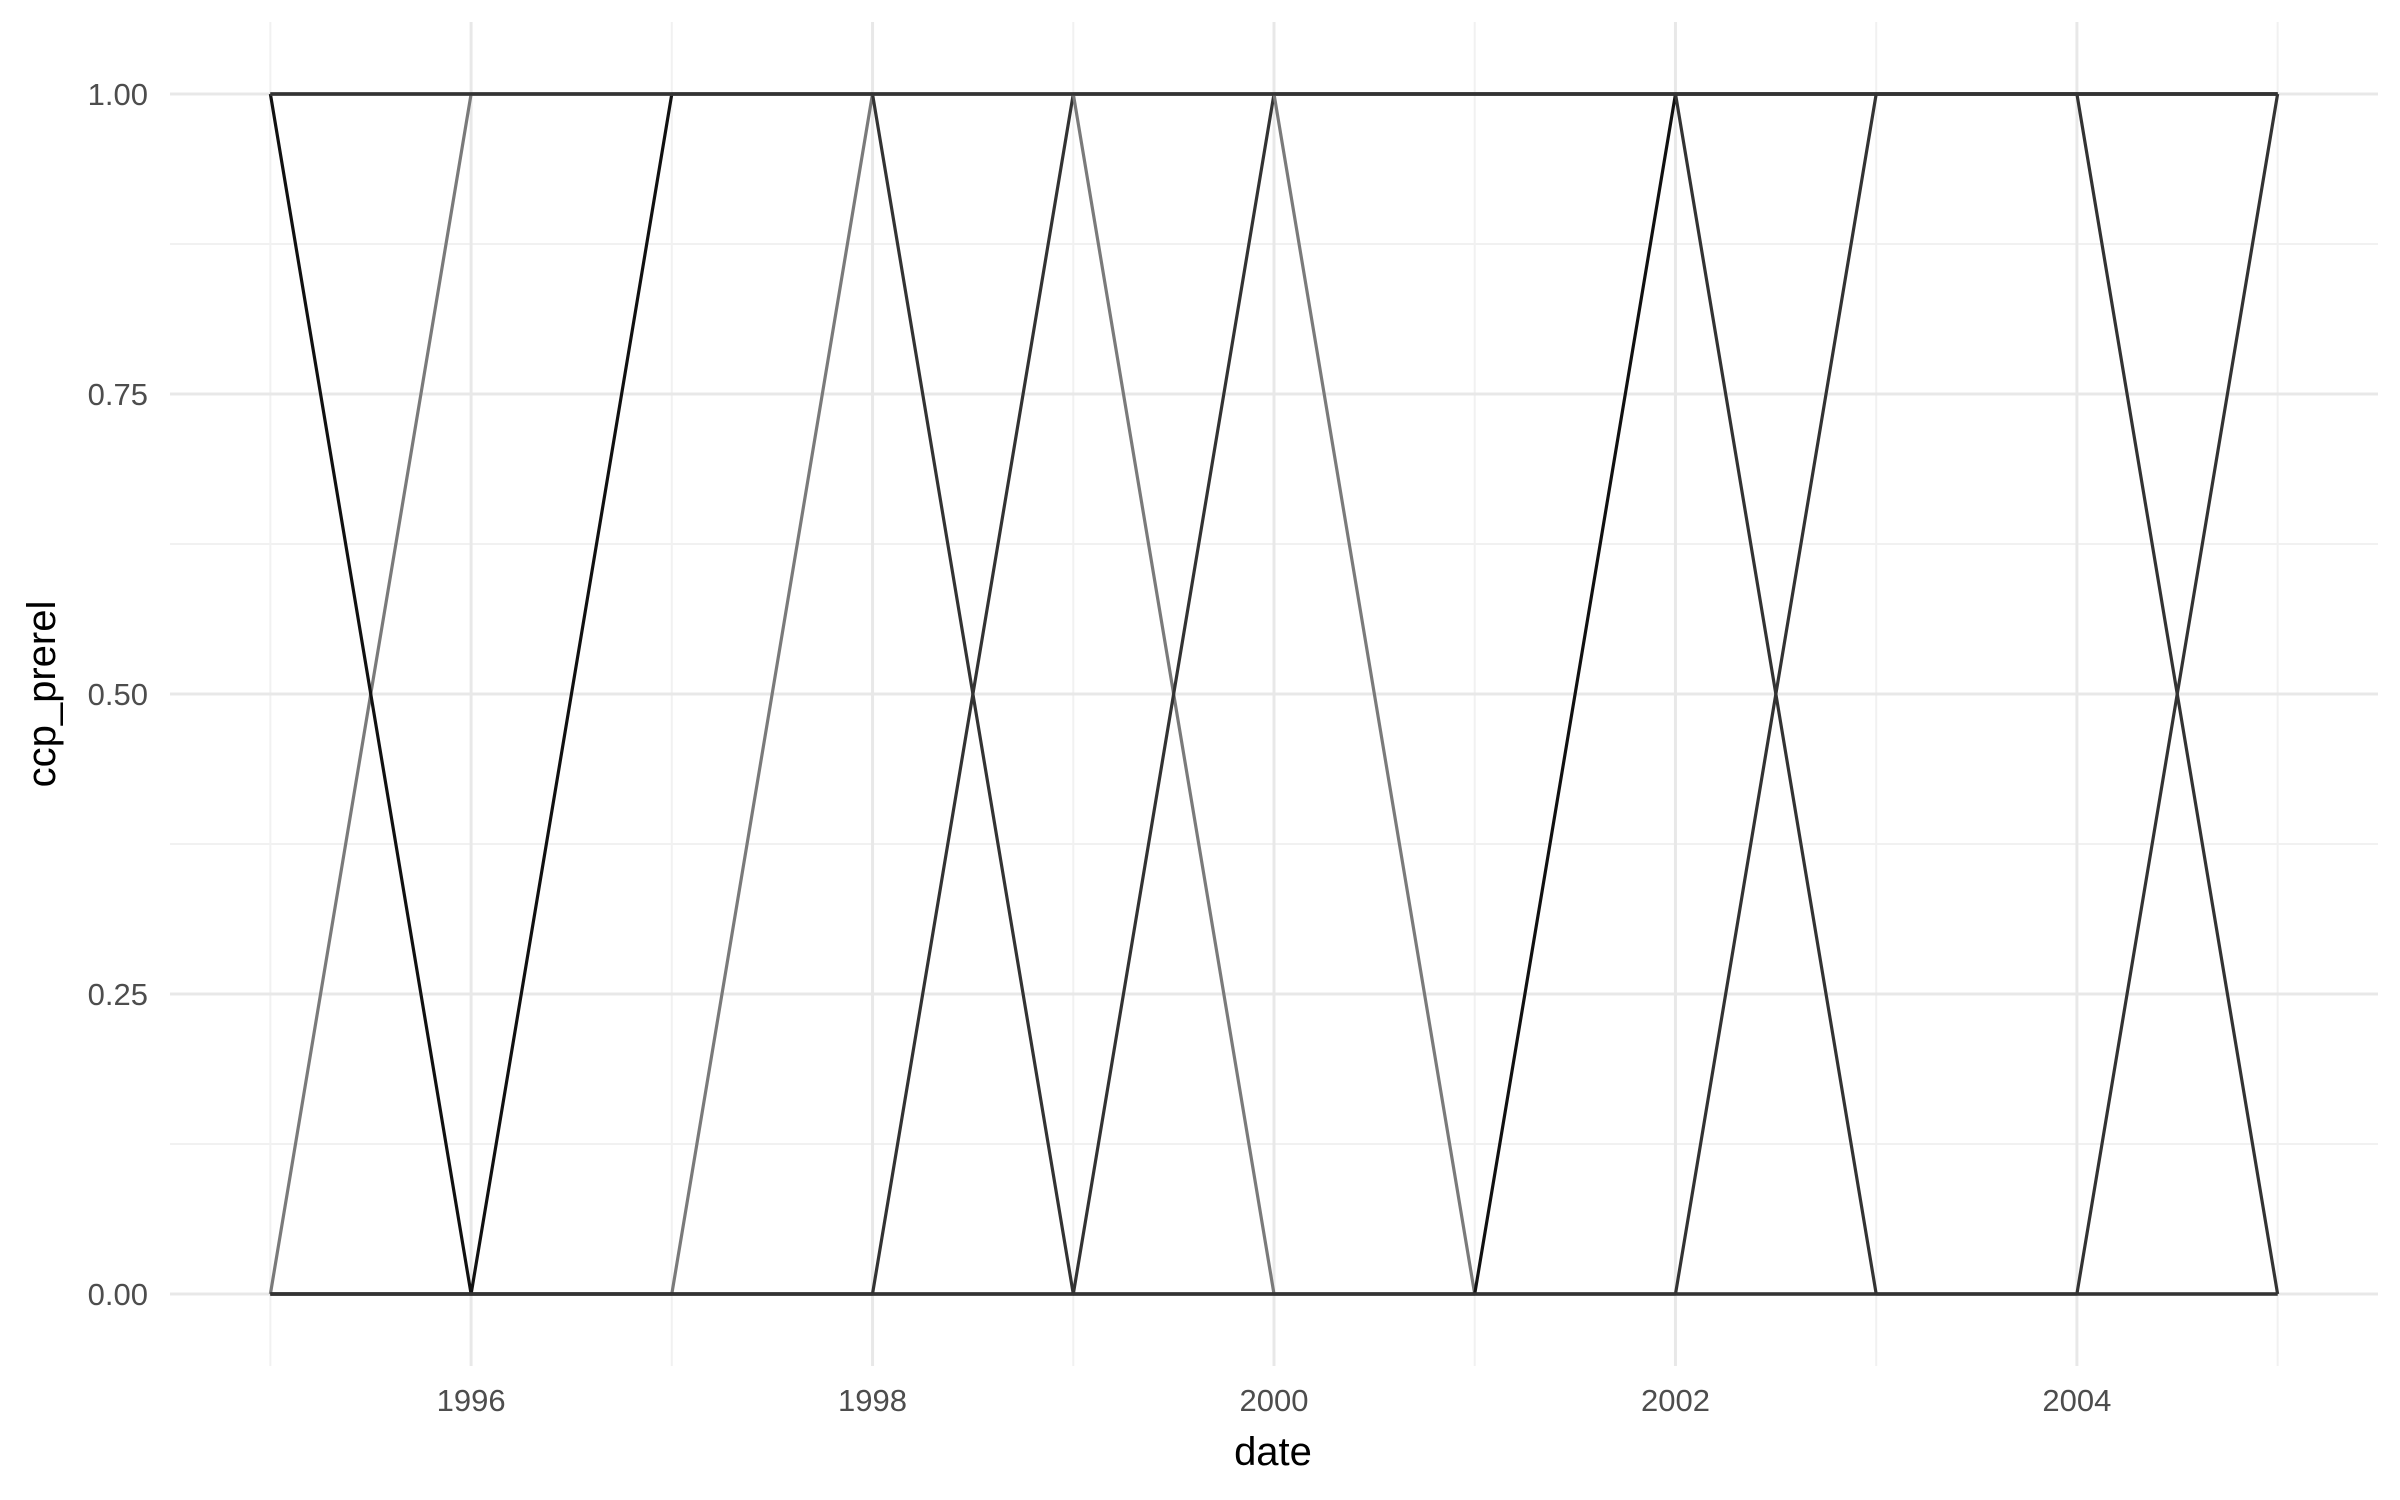 Image resolution: width=2400 pixels, height=1500 pixels. I want to click on x-axis-title: date, so click(1273, 1452).